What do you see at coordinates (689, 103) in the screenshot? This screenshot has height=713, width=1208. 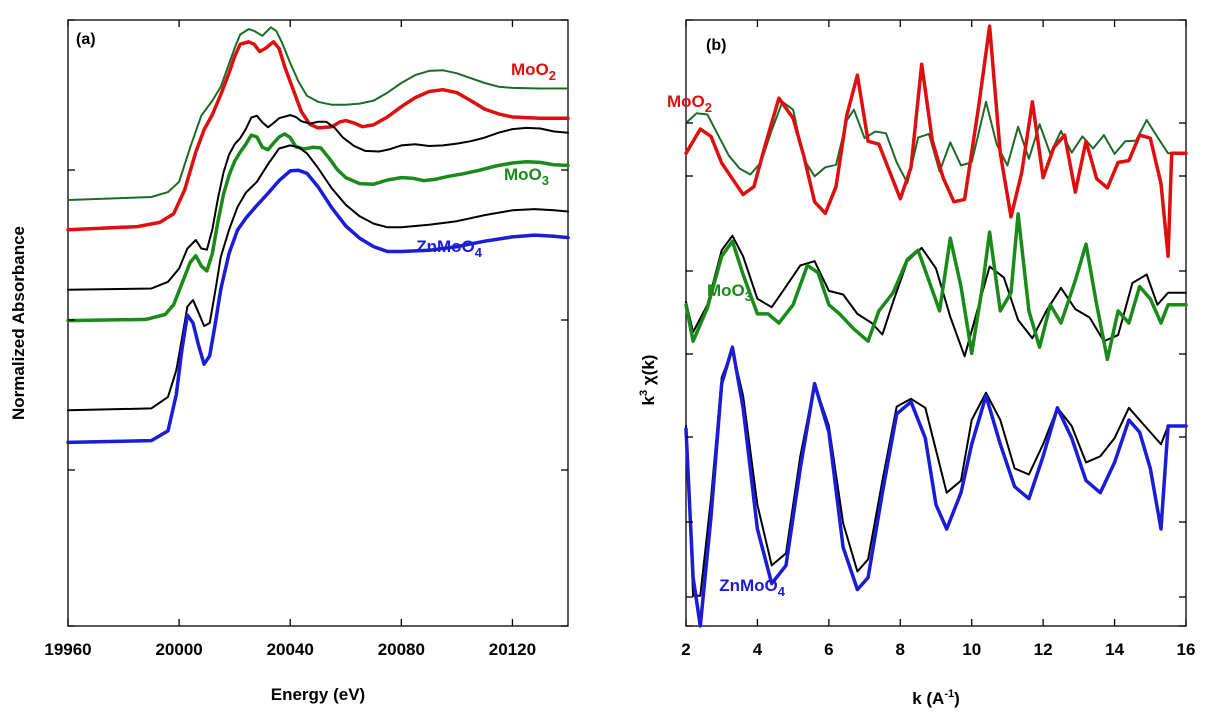 I see `panel-b-label-moo2: MoO2` at bounding box center [689, 103].